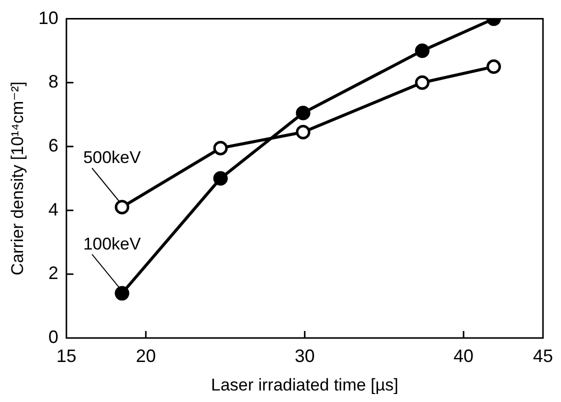 The width and height of the screenshot is (561, 402). I want to click on x-tick-label: 20, so click(146, 356).